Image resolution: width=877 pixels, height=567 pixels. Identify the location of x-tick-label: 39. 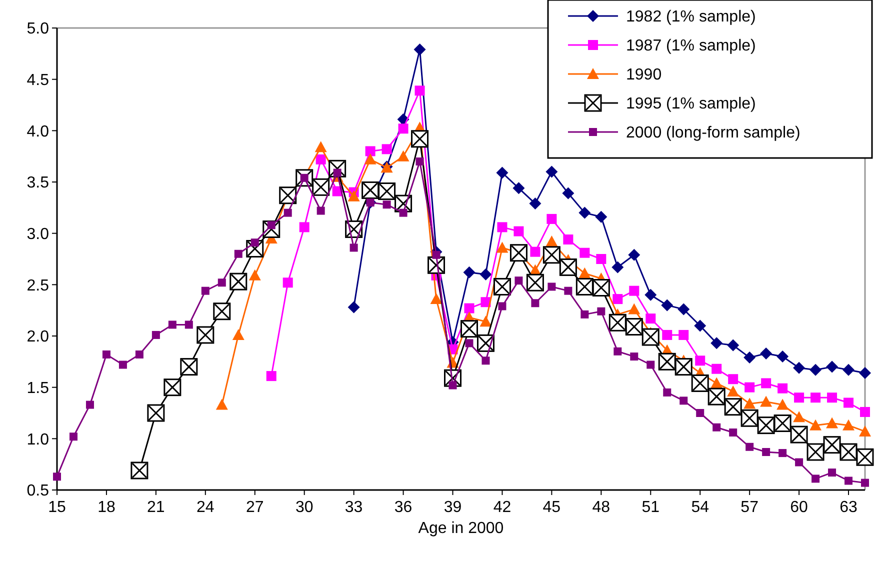
(453, 507).